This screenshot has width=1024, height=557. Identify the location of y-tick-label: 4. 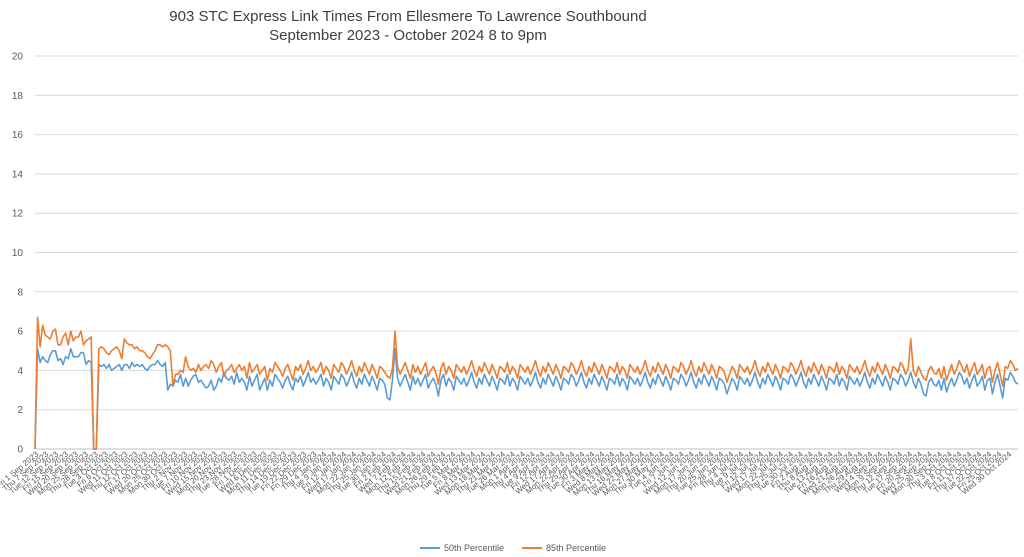
(20, 371).